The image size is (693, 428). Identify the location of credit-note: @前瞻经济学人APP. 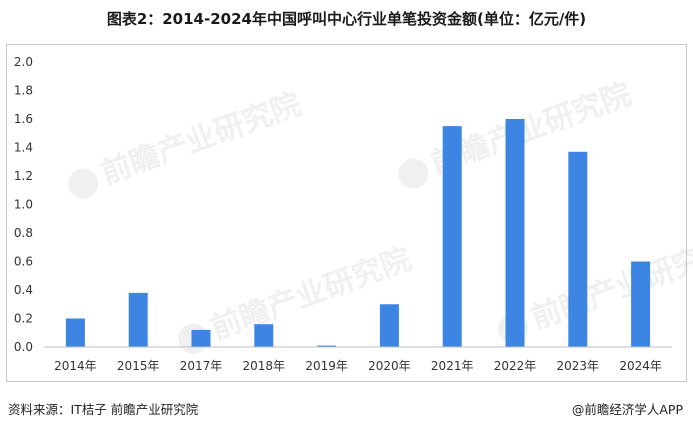
(627, 409).